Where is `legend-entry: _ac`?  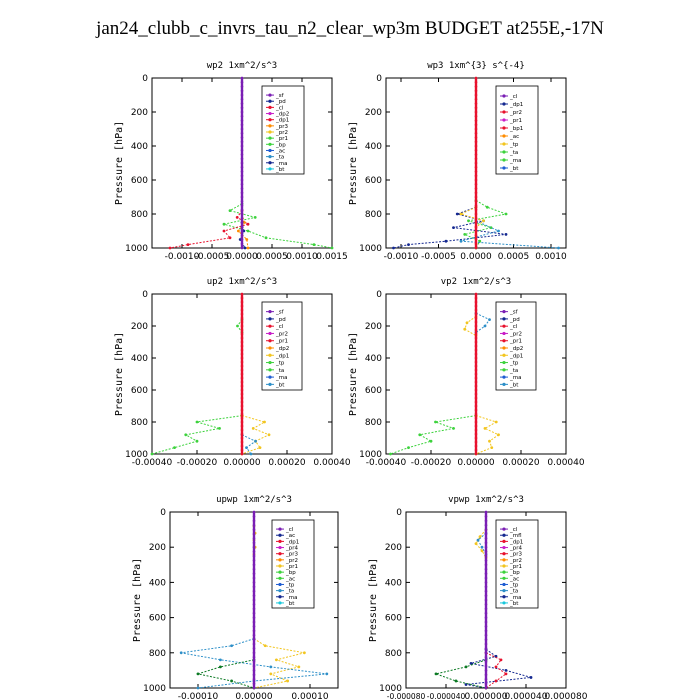 legend-entry: _ac is located at coordinates (280, 151).